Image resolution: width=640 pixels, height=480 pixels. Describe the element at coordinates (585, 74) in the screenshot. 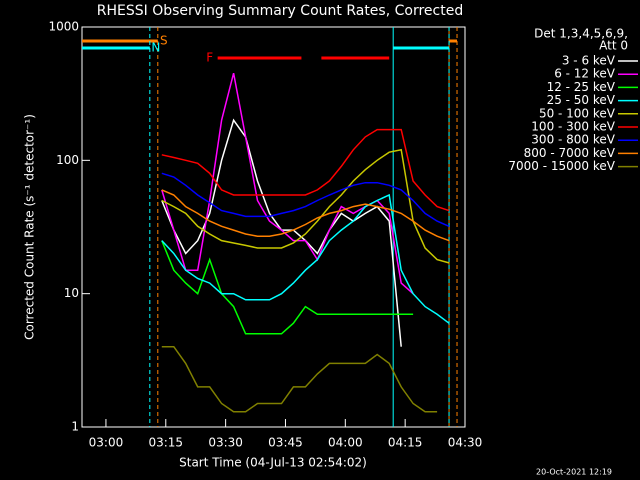

I see `legend-label: 6 - 12 keV` at that location.